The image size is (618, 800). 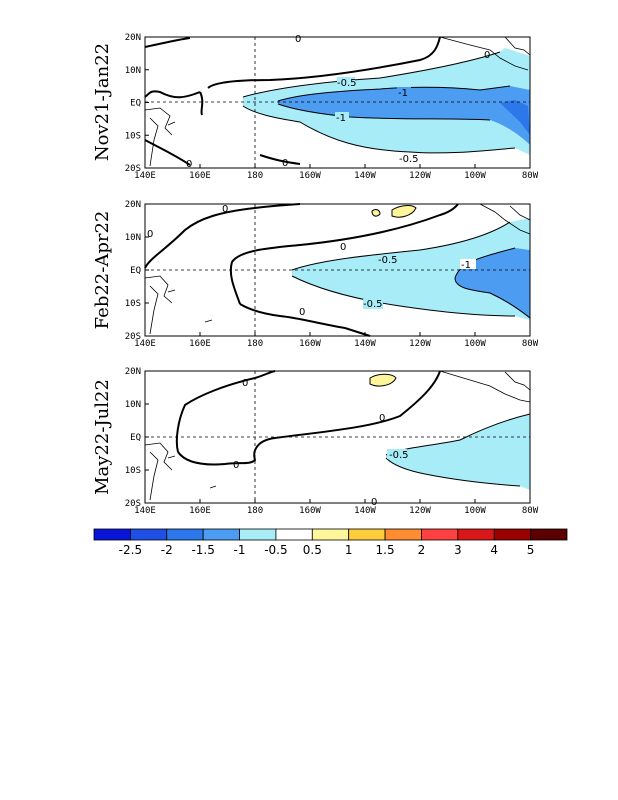 What do you see at coordinates (255, 511) in the screenshot?
I see `panel-3-lon-tick-label: 180` at bounding box center [255, 511].